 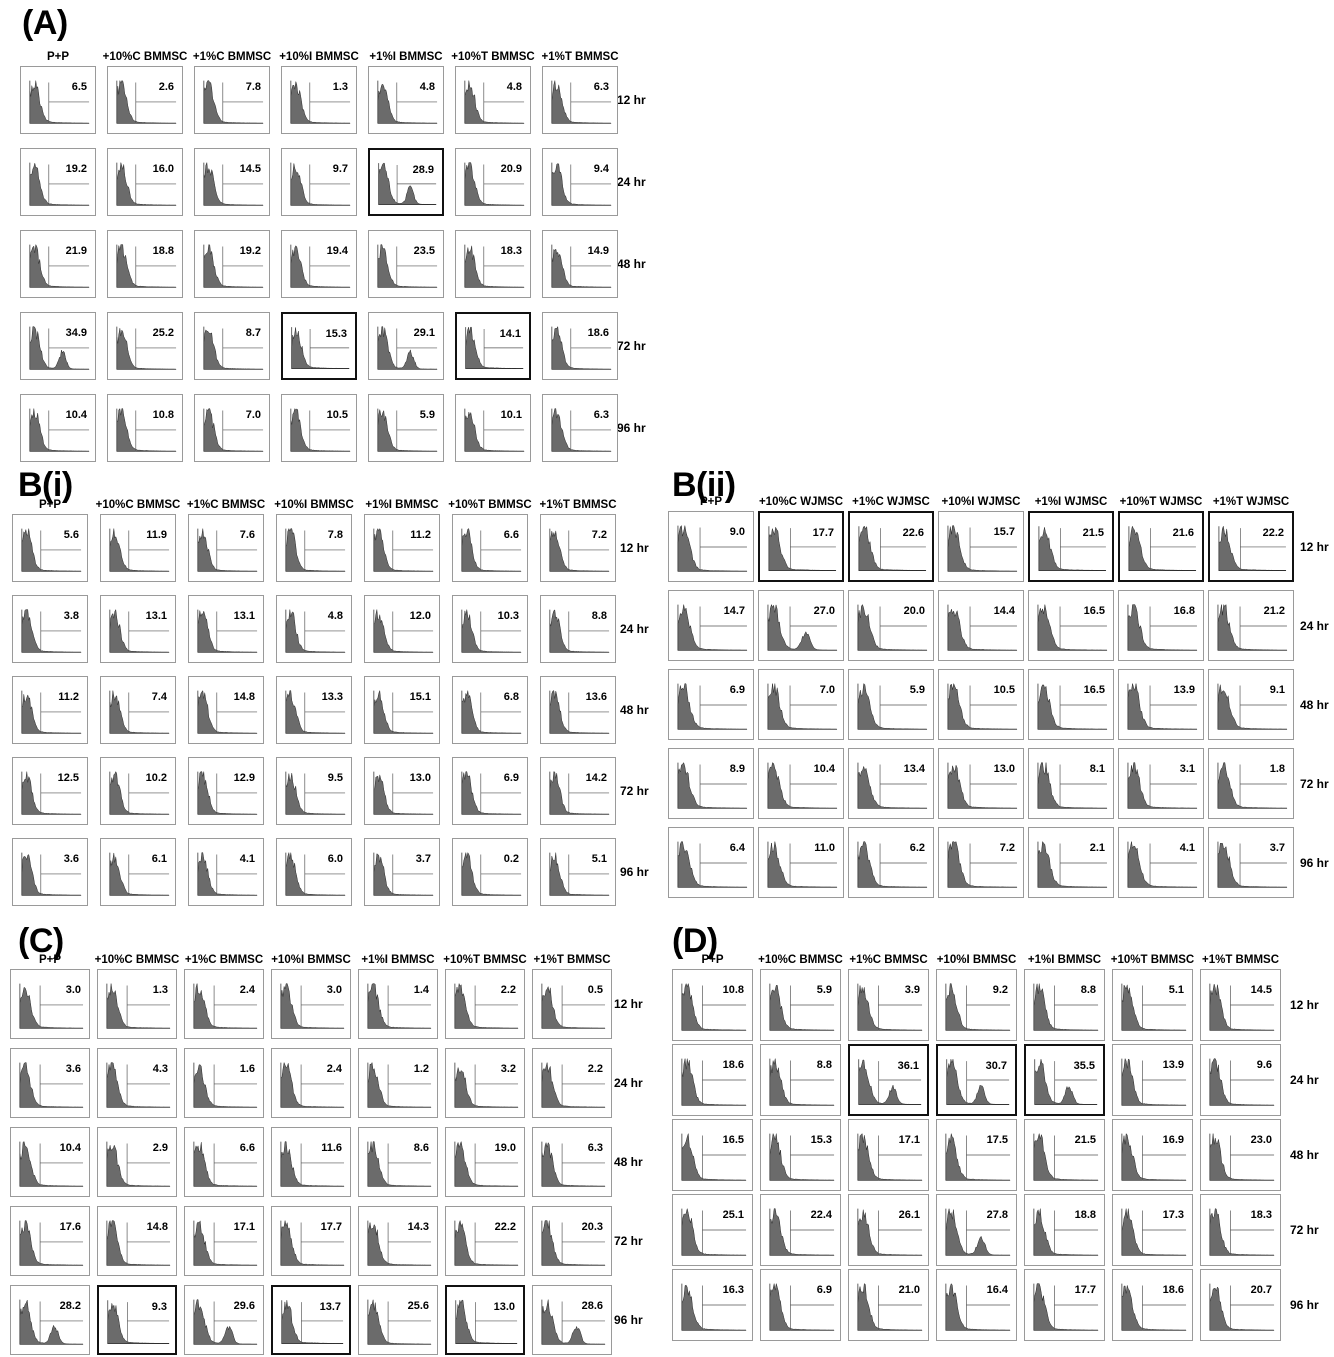 I want to click on column-header: +10%C WJMSC, so click(x=801, y=502).